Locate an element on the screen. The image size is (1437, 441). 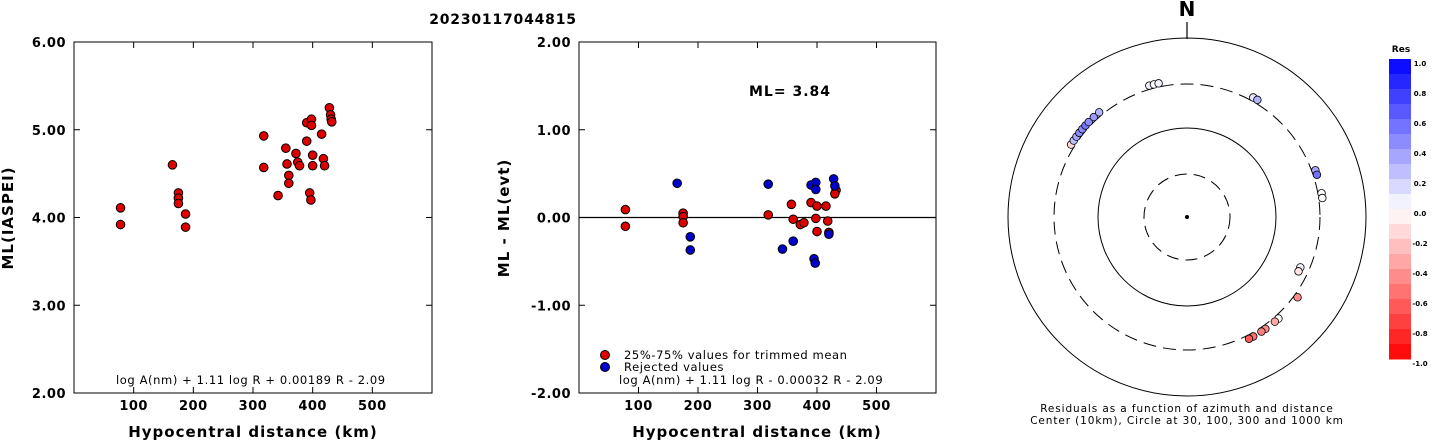
legend-rejected-label: Rejected values is located at coordinates (674, 367).